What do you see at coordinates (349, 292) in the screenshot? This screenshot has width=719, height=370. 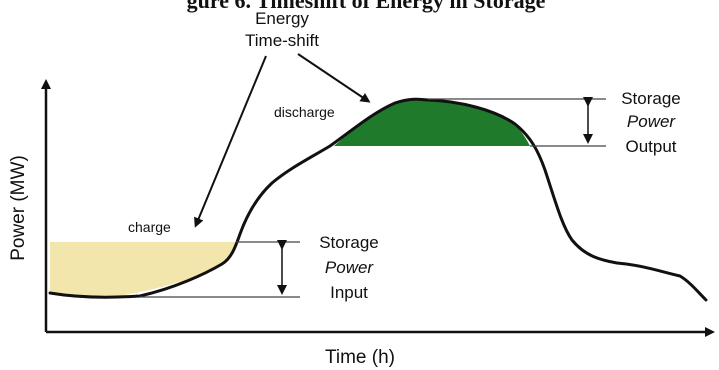 I see `storage-input-line3: Input` at bounding box center [349, 292].